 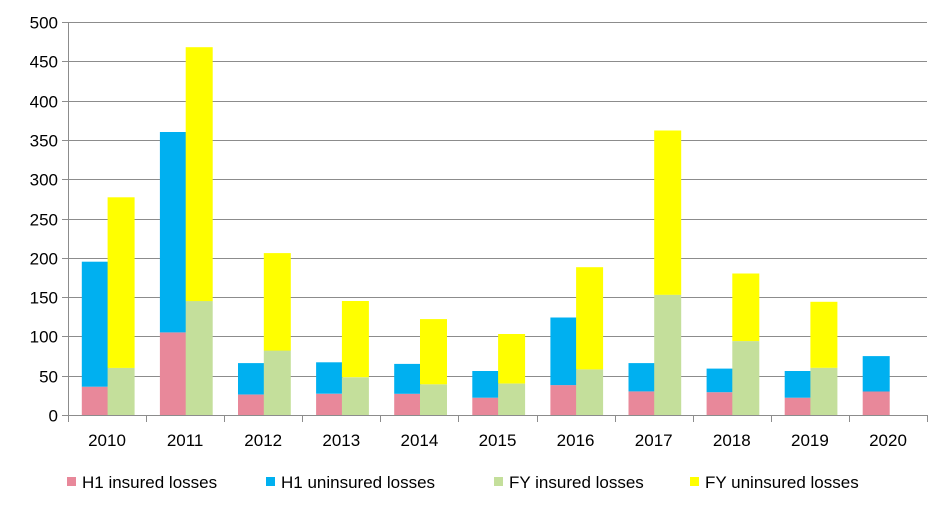 I want to click on bar-fy-insured-losses-2019, so click(x=824, y=391).